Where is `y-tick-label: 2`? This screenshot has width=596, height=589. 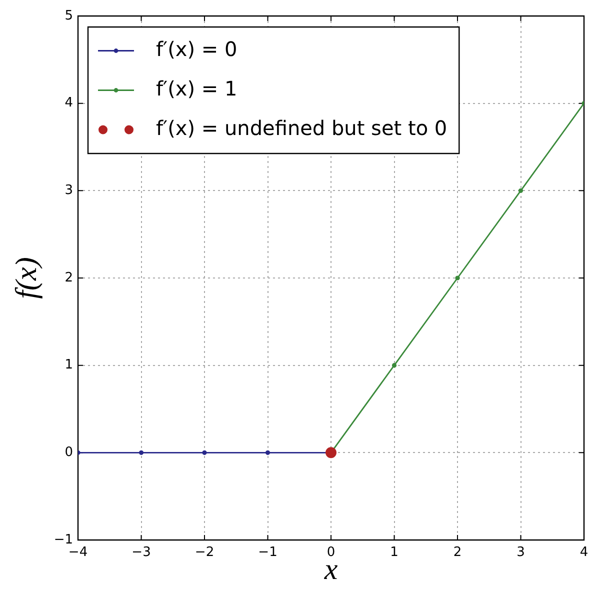 y-tick-label: 2 is located at coordinates (68, 278).